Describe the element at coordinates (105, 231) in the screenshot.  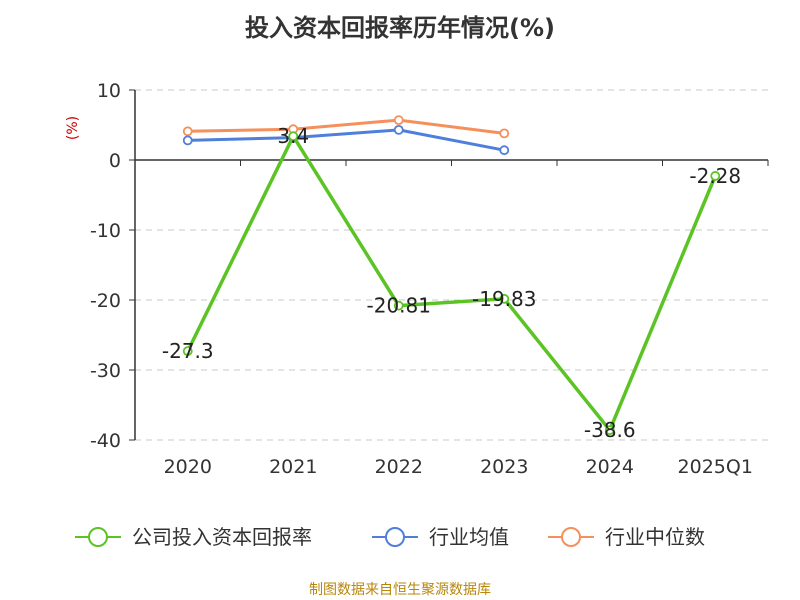
I see `y-tick-label: -10` at that location.